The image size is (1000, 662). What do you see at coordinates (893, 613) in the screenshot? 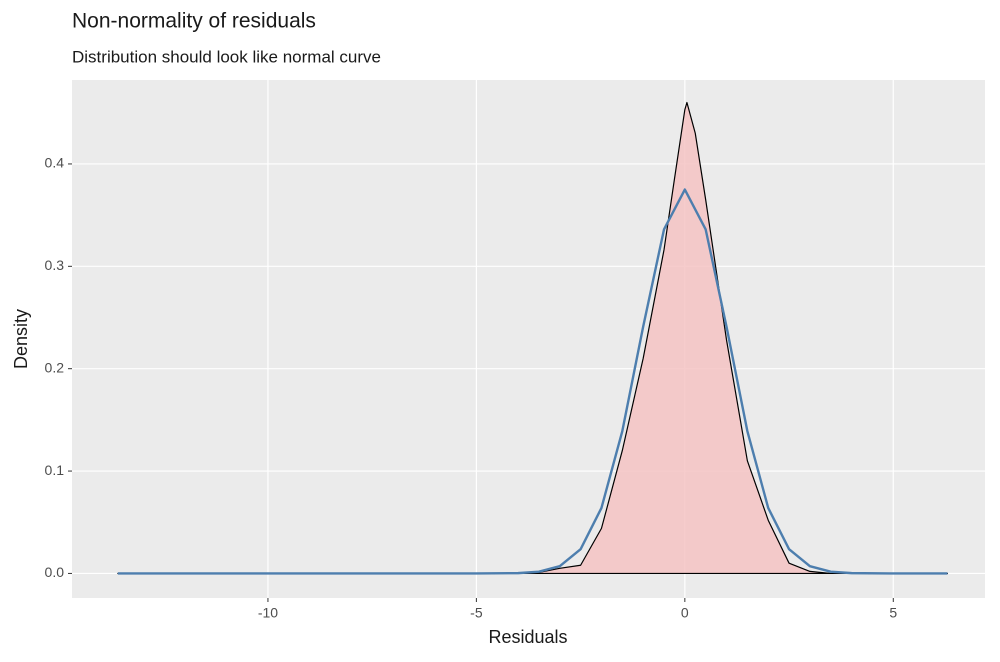
I see `x-tick-label: 5` at bounding box center [893, 613].